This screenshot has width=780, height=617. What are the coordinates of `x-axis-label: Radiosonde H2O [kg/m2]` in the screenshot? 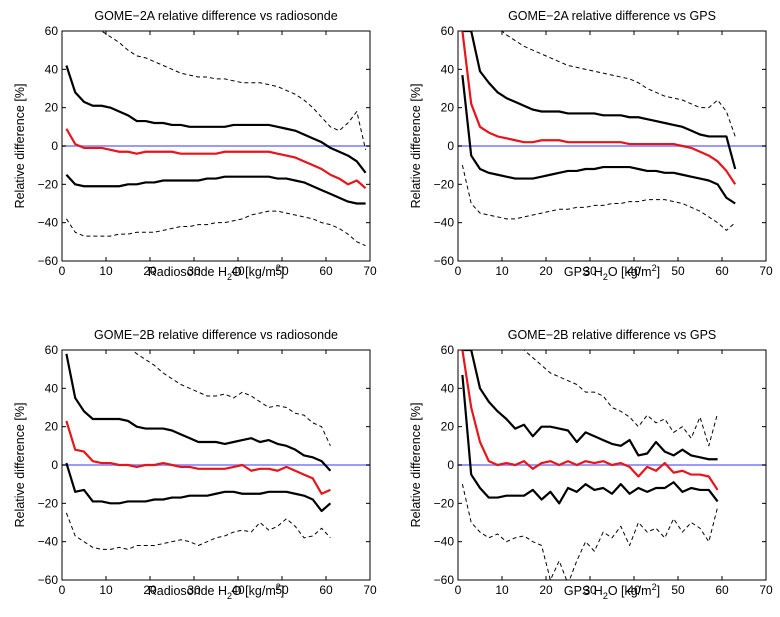 It's located at (216, 591).